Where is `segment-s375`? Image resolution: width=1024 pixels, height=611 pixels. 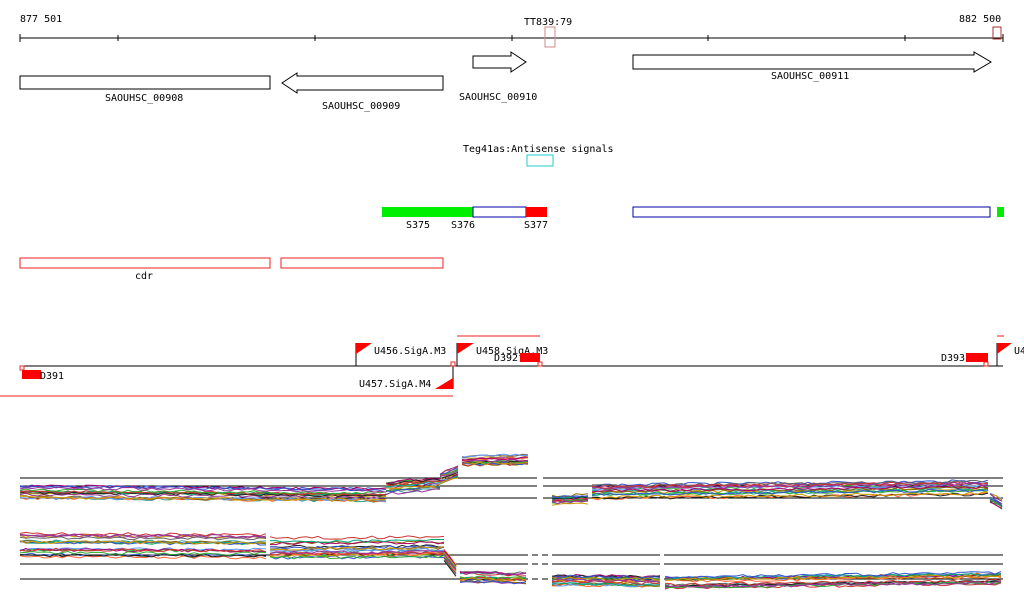
segment-s375 is located at coordinates (427, 212).